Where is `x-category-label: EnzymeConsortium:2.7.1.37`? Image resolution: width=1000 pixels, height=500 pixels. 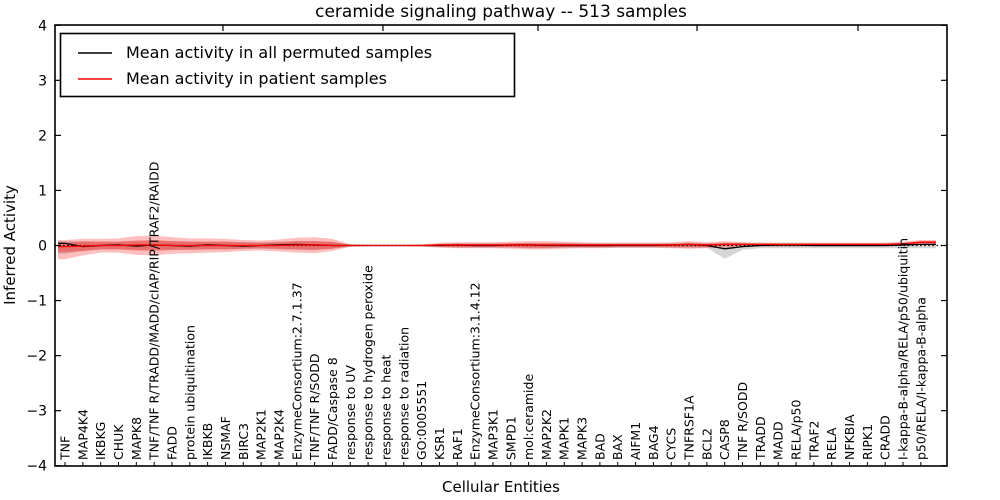 x-category-label: EnzymeConsortium:2.7.1.37 is located at coordinates (296, 371).